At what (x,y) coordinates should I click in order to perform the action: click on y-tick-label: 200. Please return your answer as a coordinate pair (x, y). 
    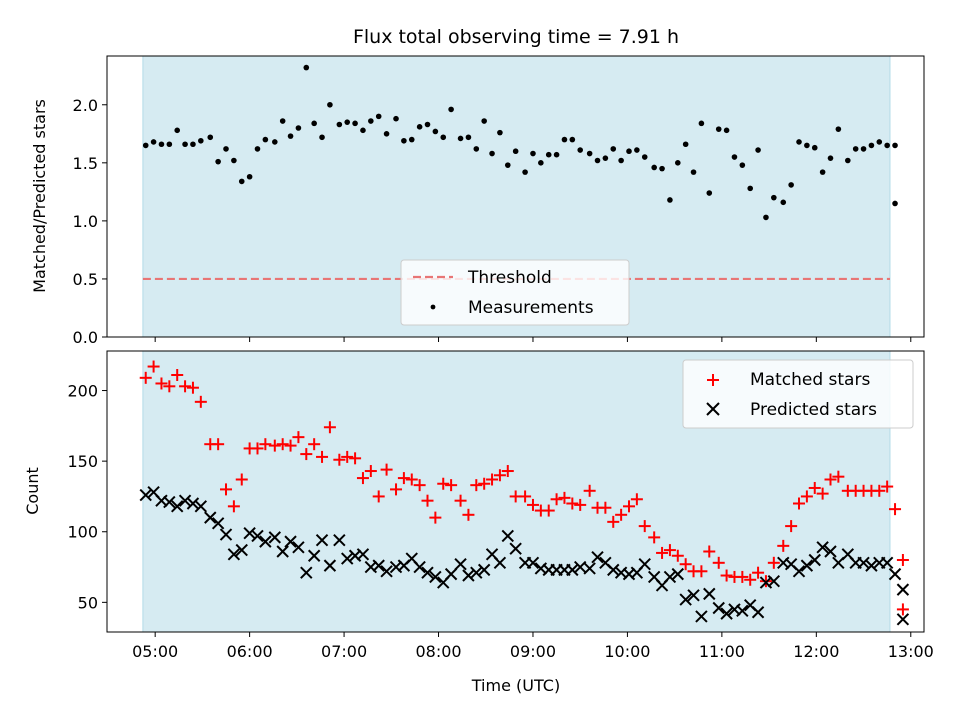
    Looking at the image, I should click on (82, 391).